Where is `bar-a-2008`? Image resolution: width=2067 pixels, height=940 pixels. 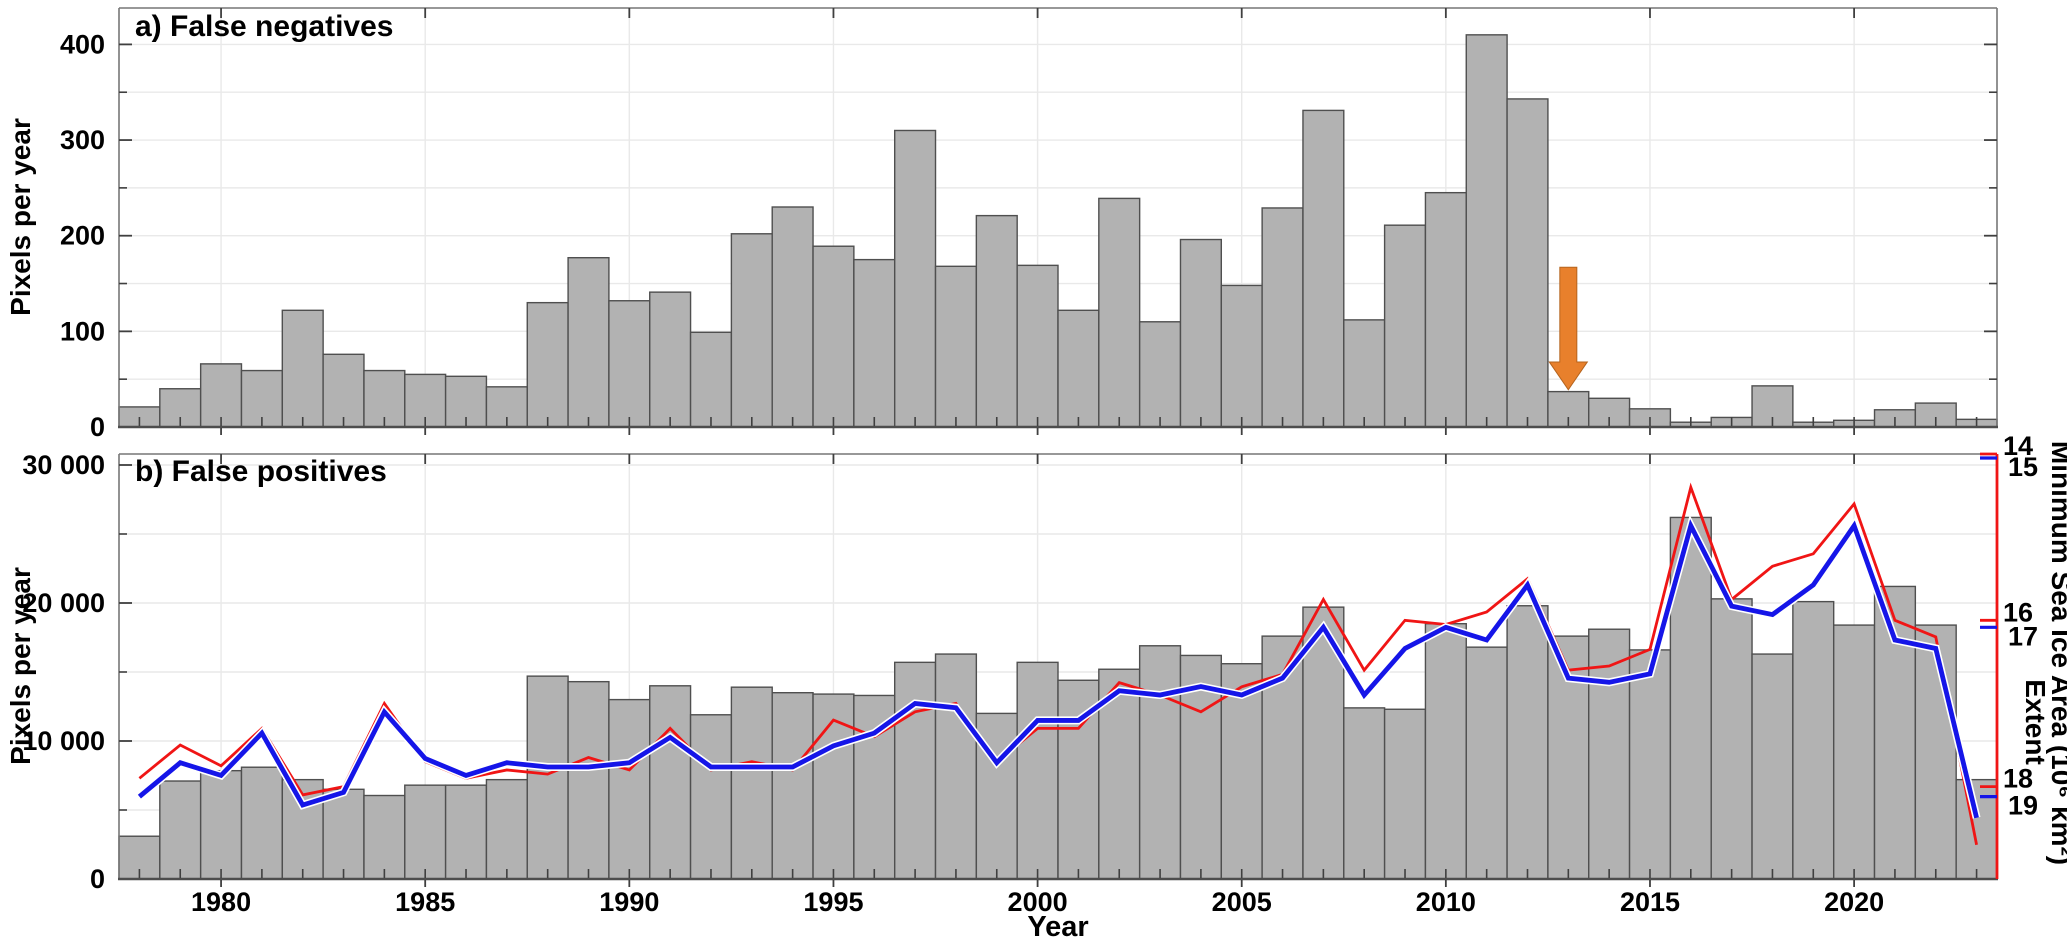
bar-a-2008 is located at coordinates (1364, 373).